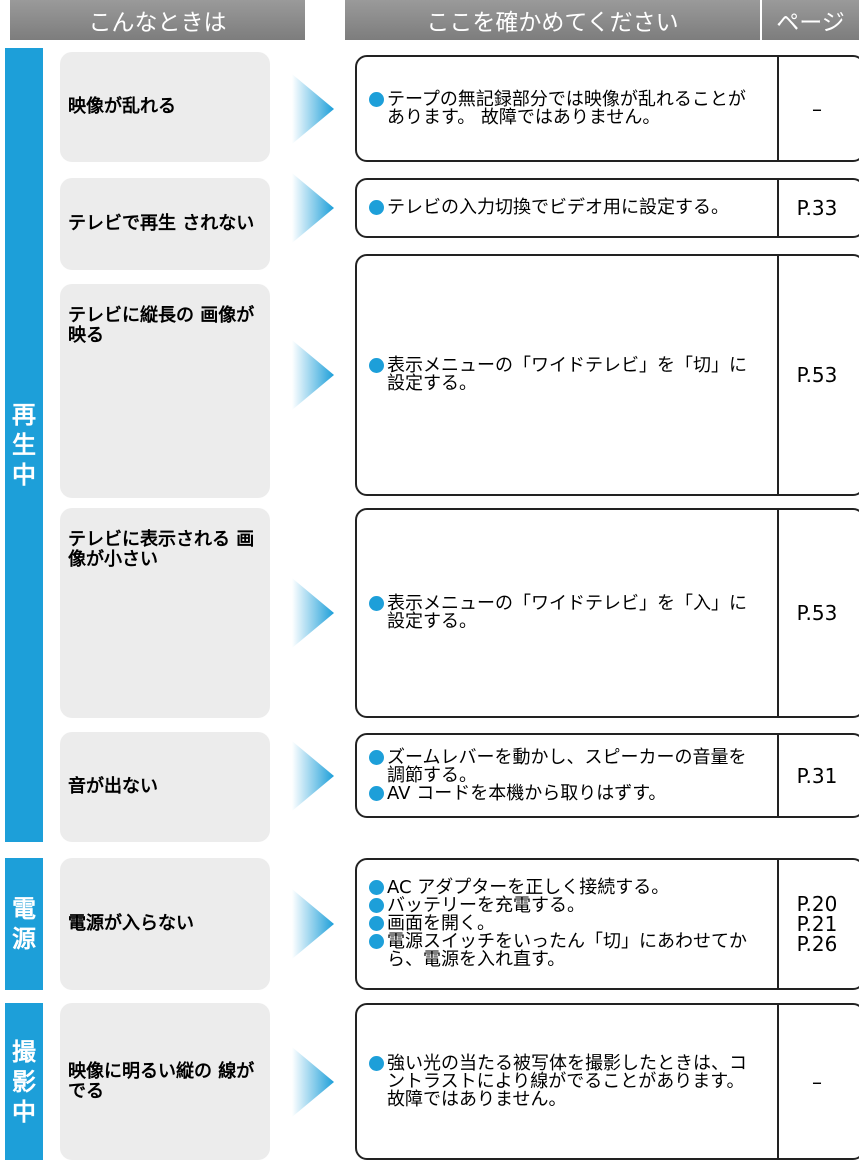  I want to click on symptom: 映像に明るい縦の 線がでる, so click(165, 1081).